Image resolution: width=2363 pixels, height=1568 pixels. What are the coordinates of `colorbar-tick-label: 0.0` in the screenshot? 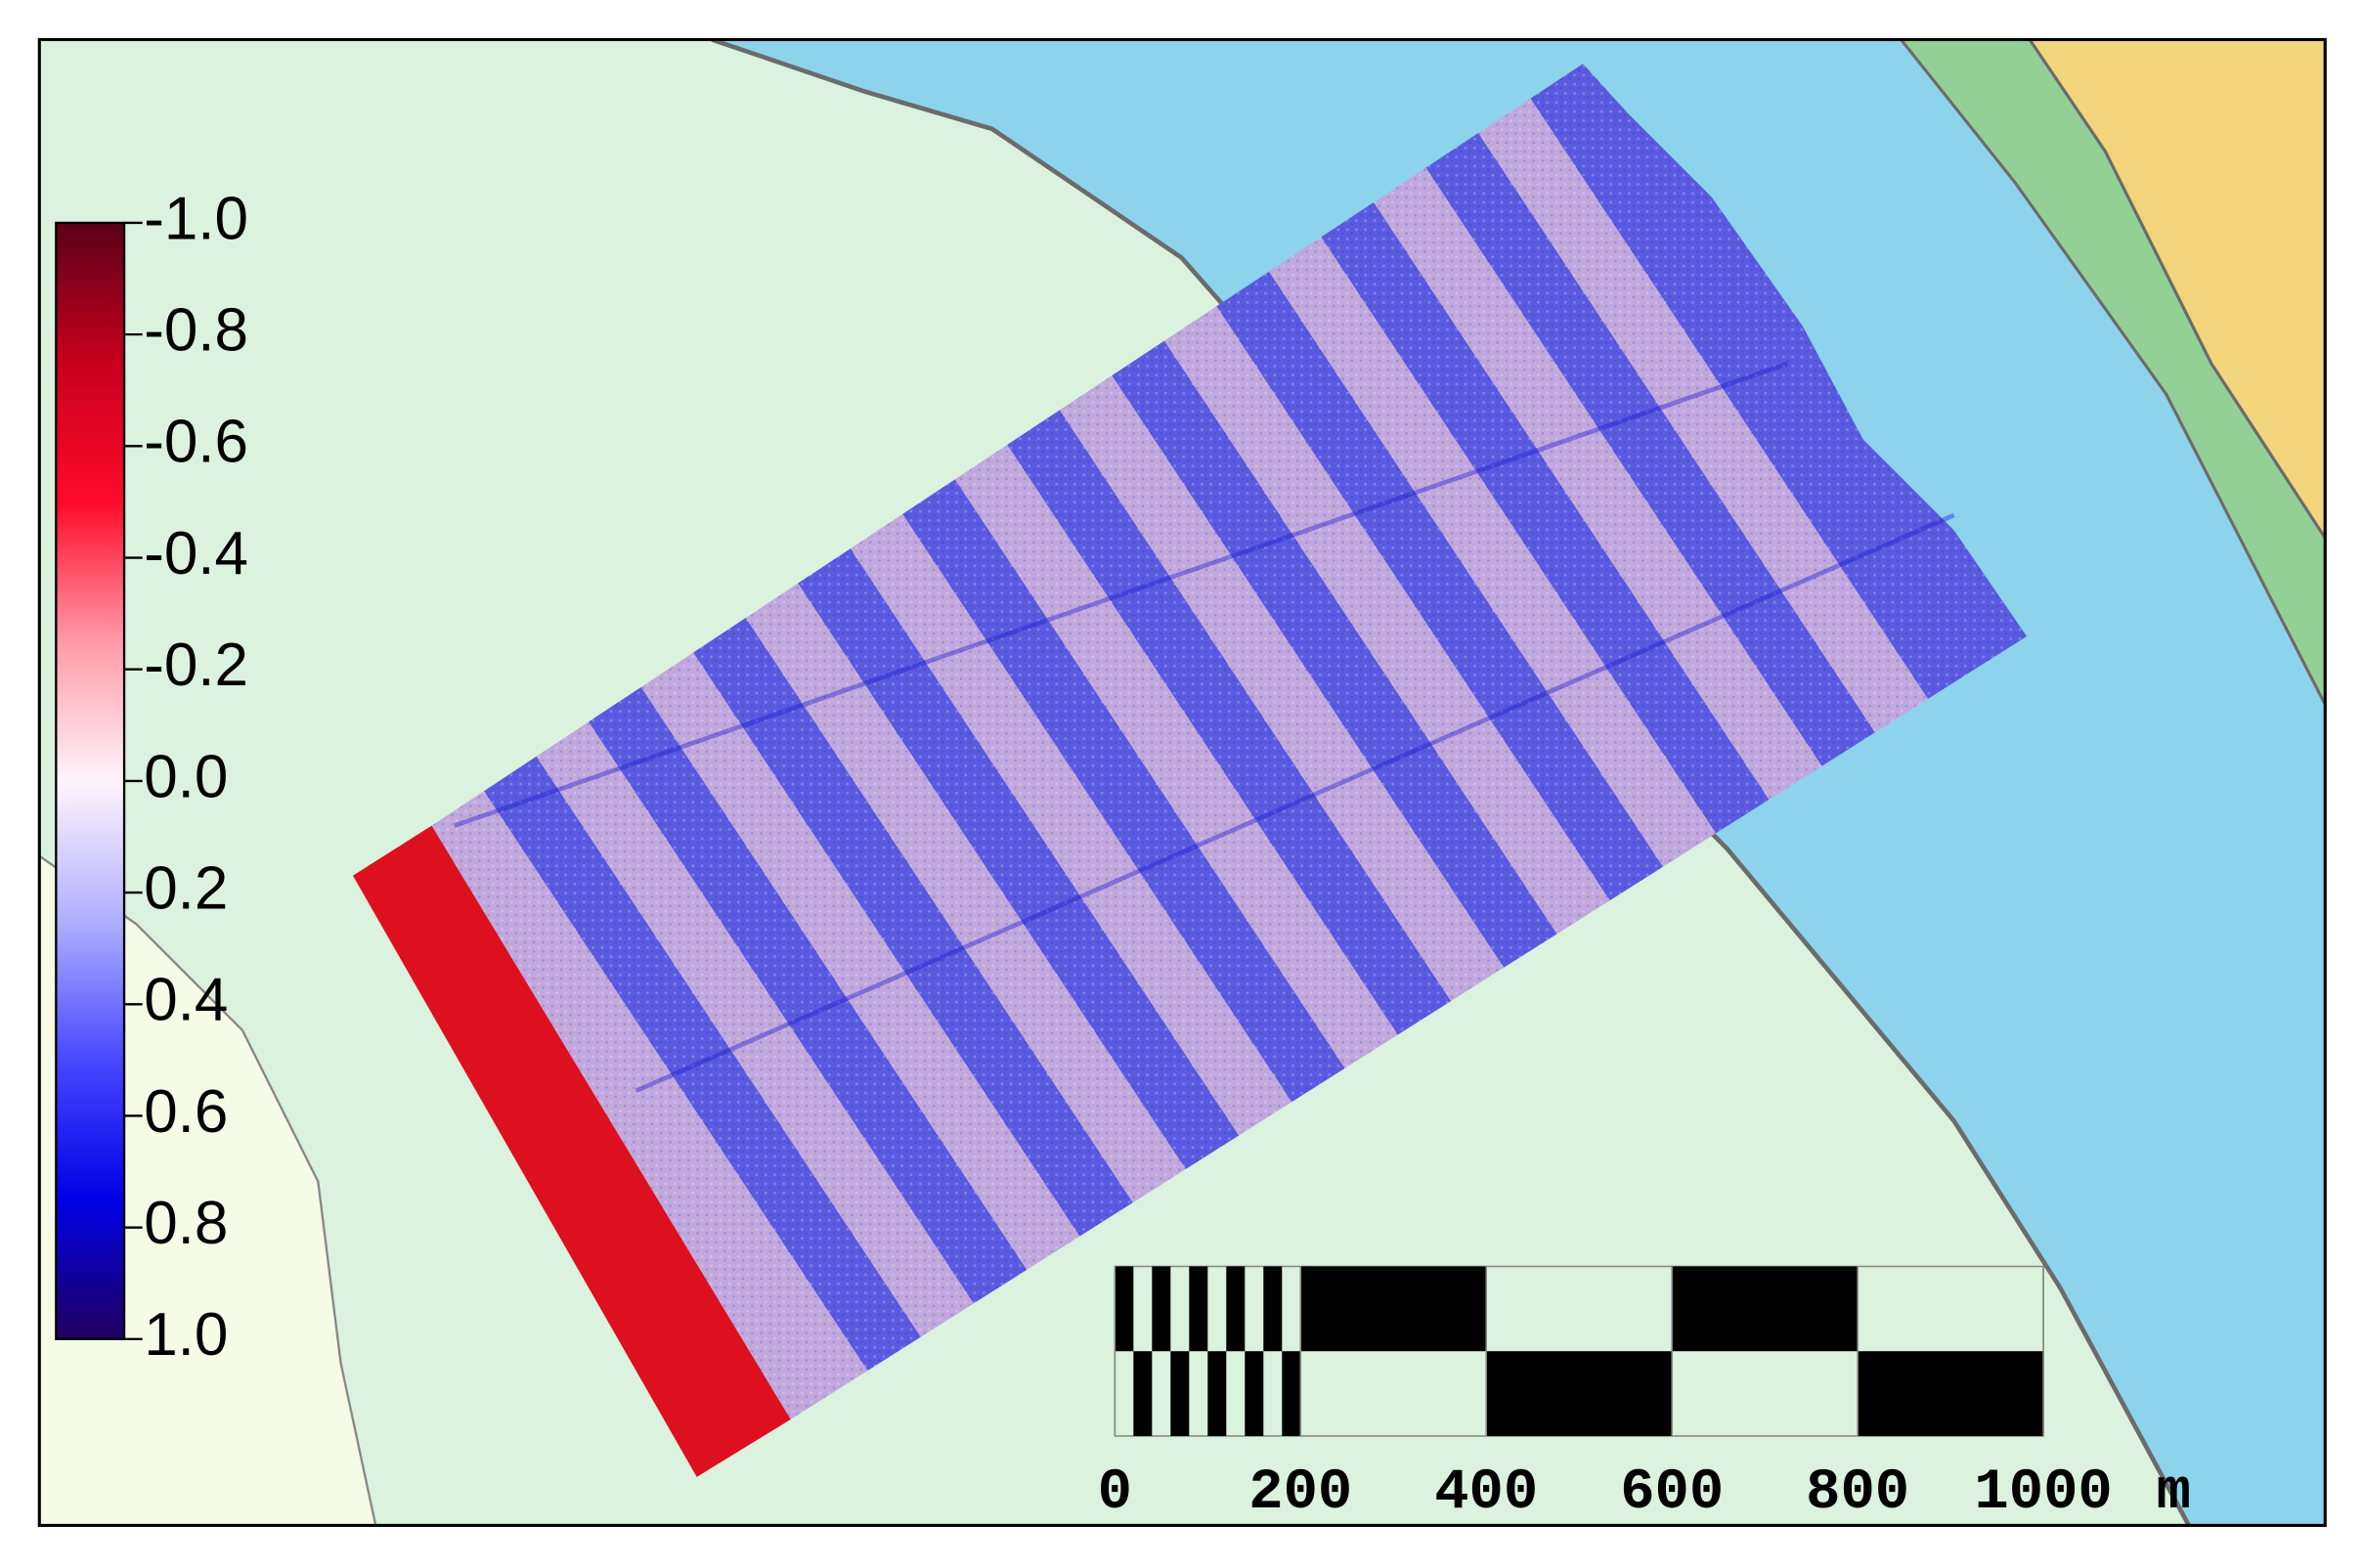 It's located at (186, 776).